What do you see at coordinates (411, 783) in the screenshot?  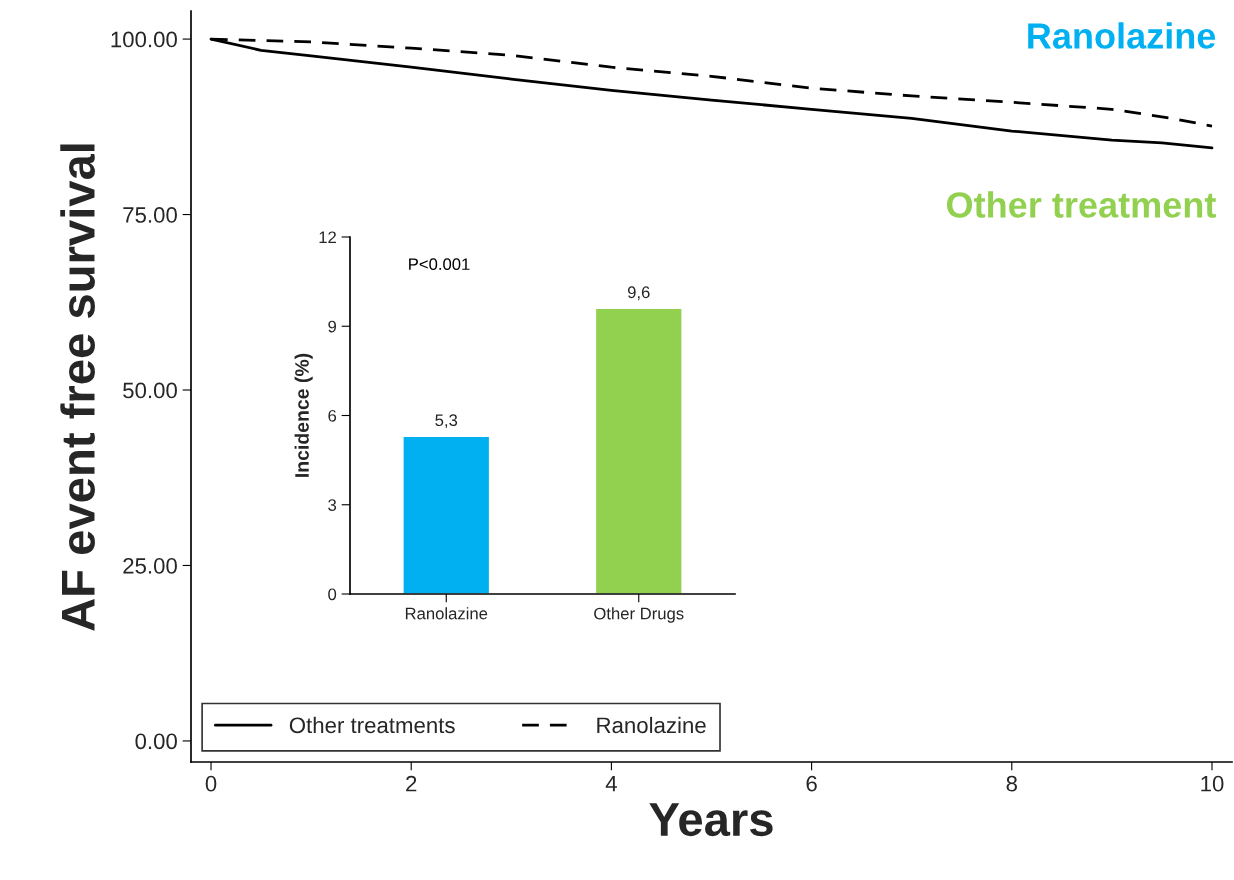 I see `x-tick-label: 2` at bounding box center [411, 783].